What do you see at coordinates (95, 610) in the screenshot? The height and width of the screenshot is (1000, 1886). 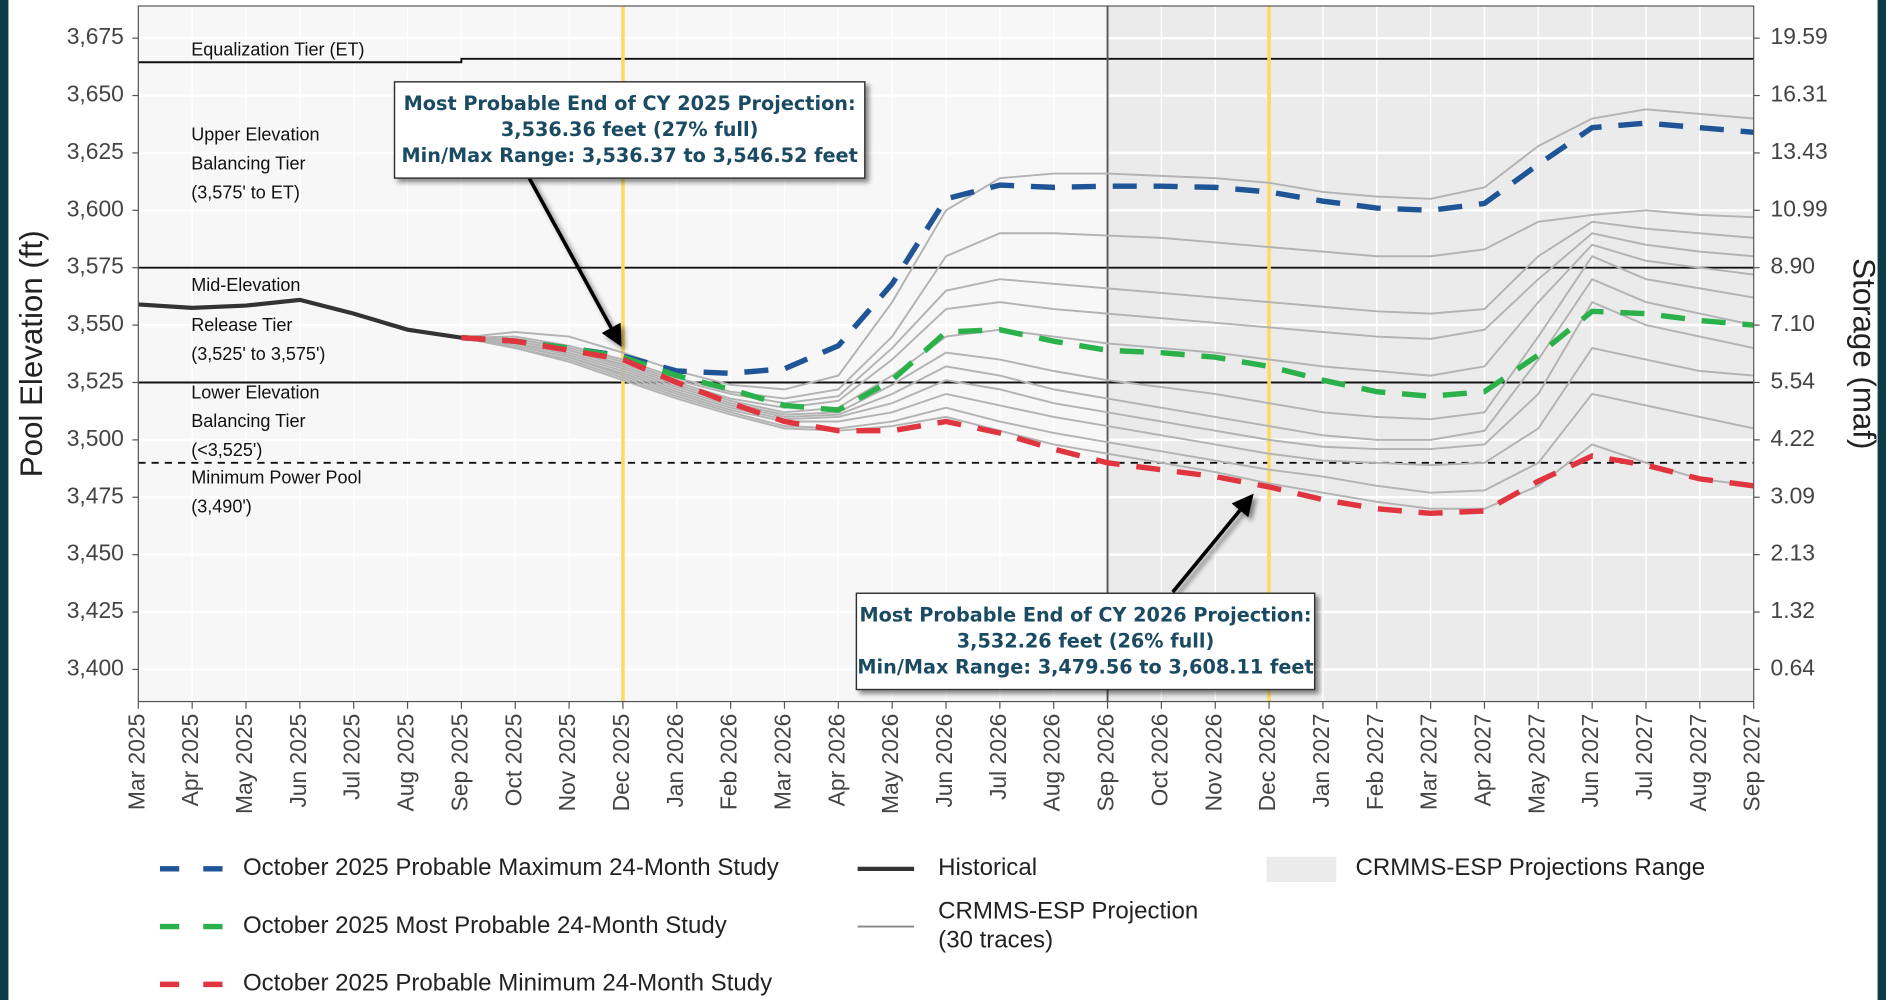 I see `y-tick-label: 3,425` at bounding box center [95, 610].